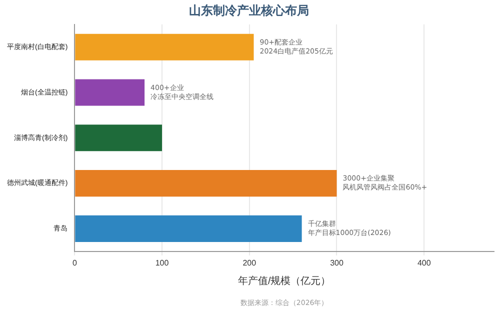 Image resolution: width=500 pixels, height=311 pixels. Describe the element at coordinates (284, 280) in the screenshot. I see `x-axis-title: 年产值/规模（亿元）` at that location.